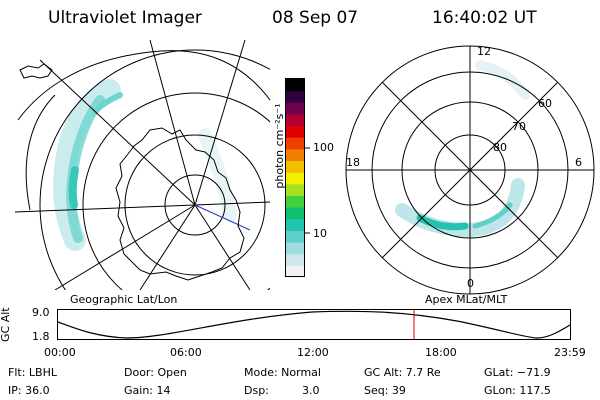 This screenshot has height=400, width=600. Describe the element at coordinates (41, 336) in the screenshot. I see `timeline-ytick-min: 1.8` at that location.